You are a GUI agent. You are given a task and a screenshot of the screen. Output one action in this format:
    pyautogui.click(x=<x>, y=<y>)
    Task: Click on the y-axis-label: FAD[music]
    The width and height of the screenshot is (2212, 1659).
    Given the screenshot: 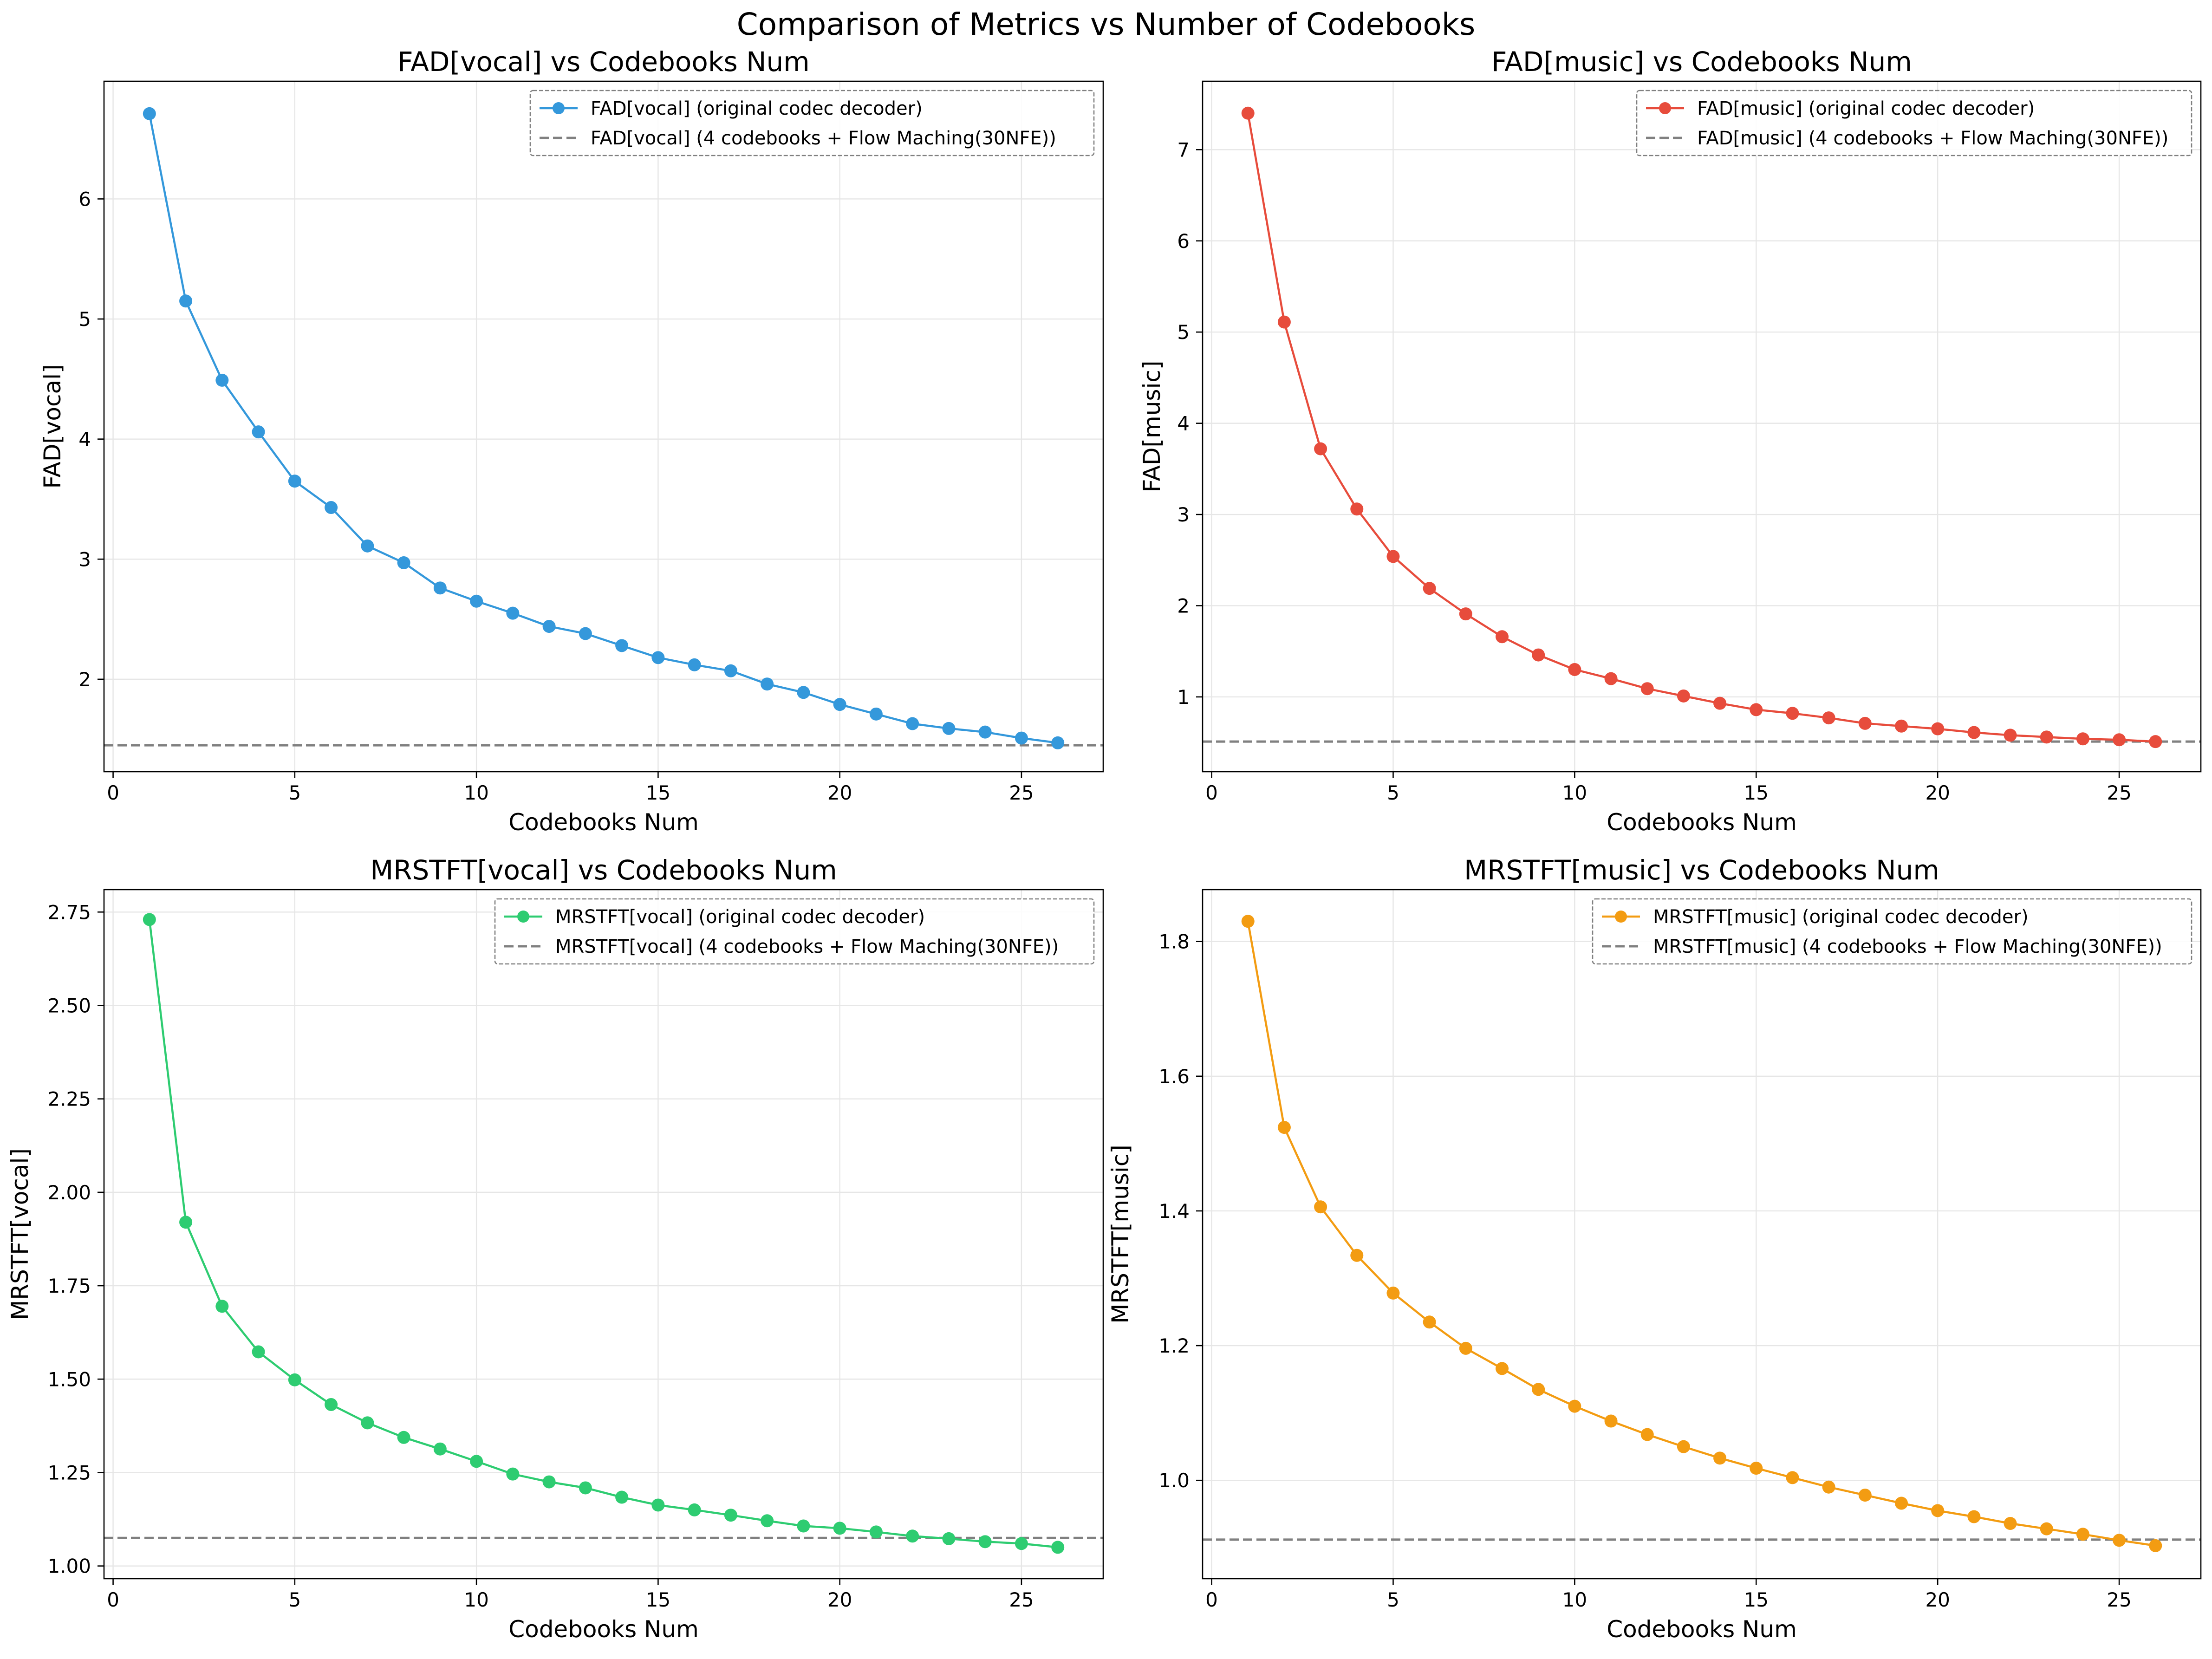 What is the action you would take?
    pyautogui.click(x=1152, y=427)
    